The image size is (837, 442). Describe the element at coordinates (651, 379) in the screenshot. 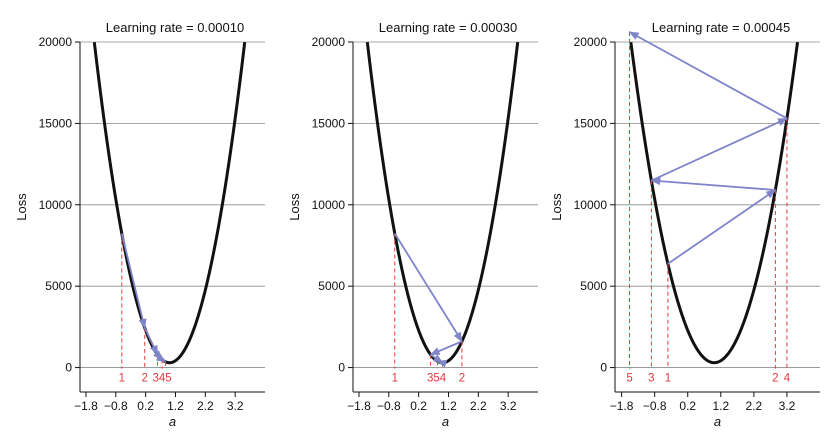

I see `step-label: 3` at that location.